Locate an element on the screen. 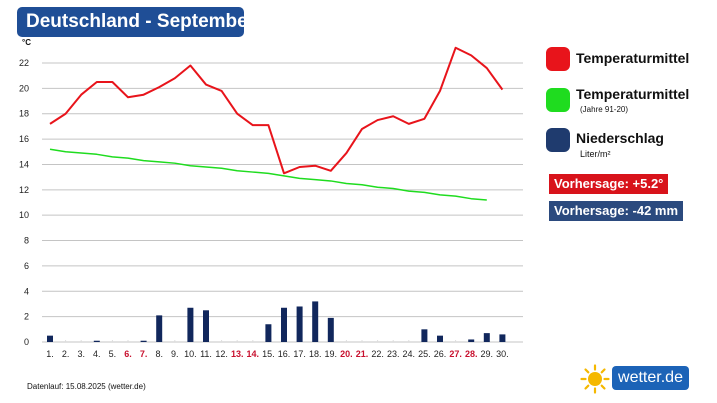 Image resolution: width=717 pixels, height=403 pixels. sun-icon is located at coordinates (595, 379).